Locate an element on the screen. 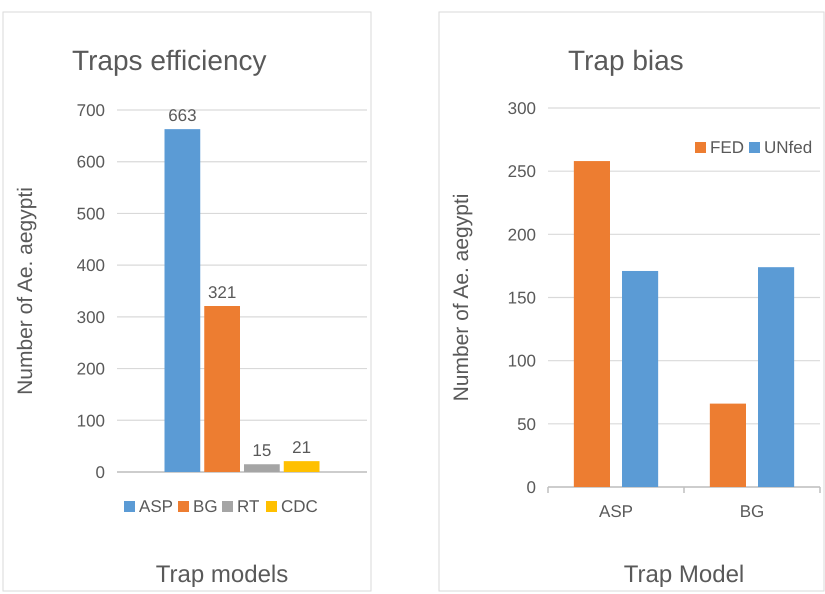  legend-label: UNfed is located at coordinates (788, 147).